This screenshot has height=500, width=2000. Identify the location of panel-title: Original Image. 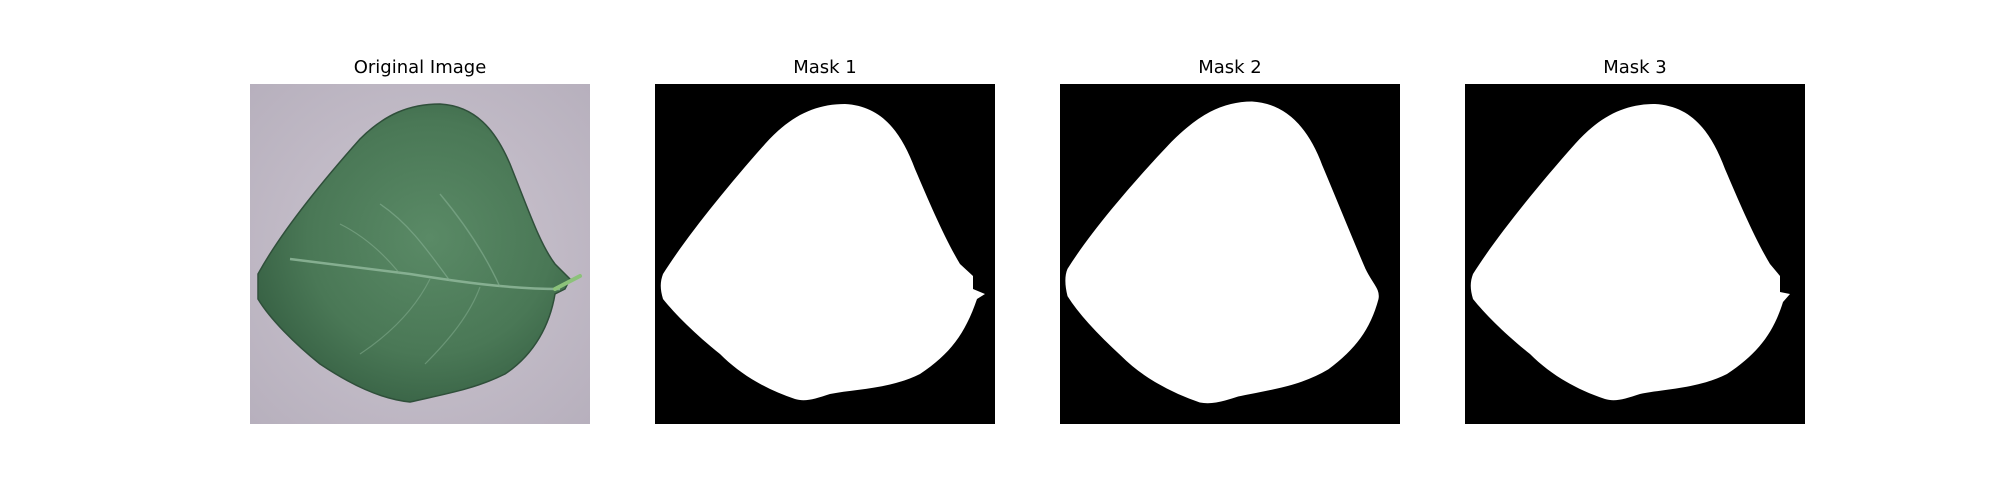
(420, 67).